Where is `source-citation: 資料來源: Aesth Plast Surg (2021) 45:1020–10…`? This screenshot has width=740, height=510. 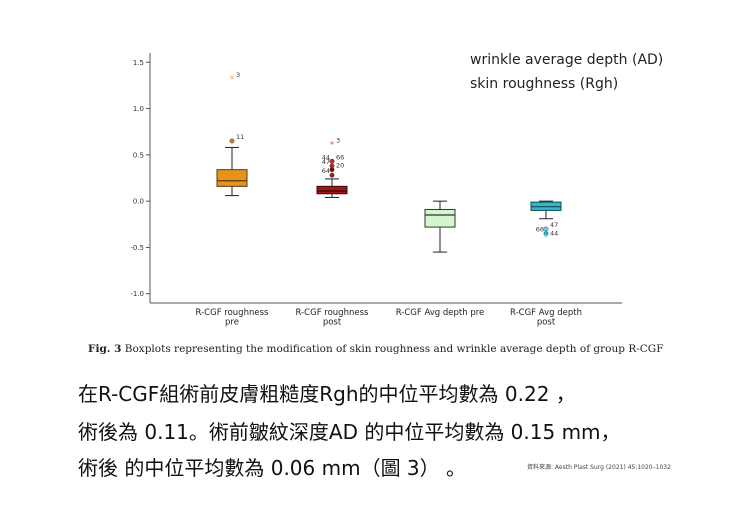 source-citation: 資料來源: Aesth Plast Surg (2021) 45:1020–10… is located at coordinates (599, 467).